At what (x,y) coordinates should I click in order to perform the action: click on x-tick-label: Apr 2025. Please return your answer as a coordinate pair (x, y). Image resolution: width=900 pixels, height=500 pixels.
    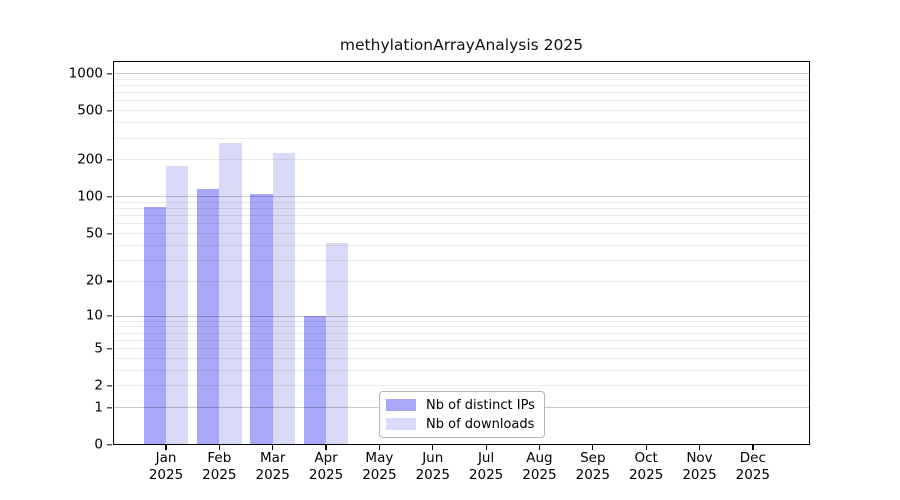
    Looking at the image, I should click on (326, 466).